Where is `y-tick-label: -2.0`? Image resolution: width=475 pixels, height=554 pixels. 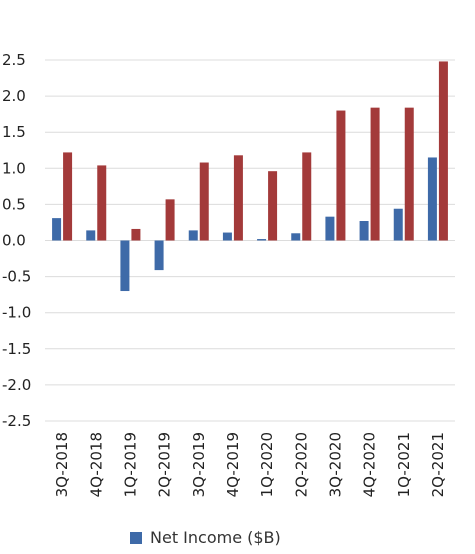 y-tick-label: -2.0 is located at coordinates (16, 385).